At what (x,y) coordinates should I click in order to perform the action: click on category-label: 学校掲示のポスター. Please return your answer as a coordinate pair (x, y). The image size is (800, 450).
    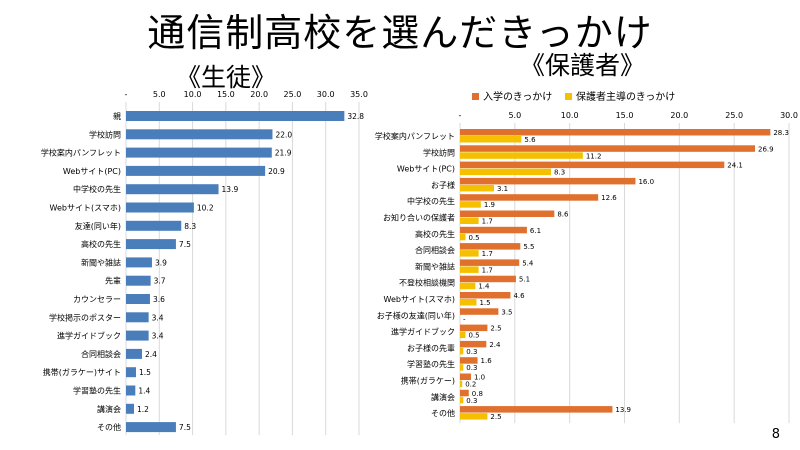
    Looking at the image, I should click on (85, 317).